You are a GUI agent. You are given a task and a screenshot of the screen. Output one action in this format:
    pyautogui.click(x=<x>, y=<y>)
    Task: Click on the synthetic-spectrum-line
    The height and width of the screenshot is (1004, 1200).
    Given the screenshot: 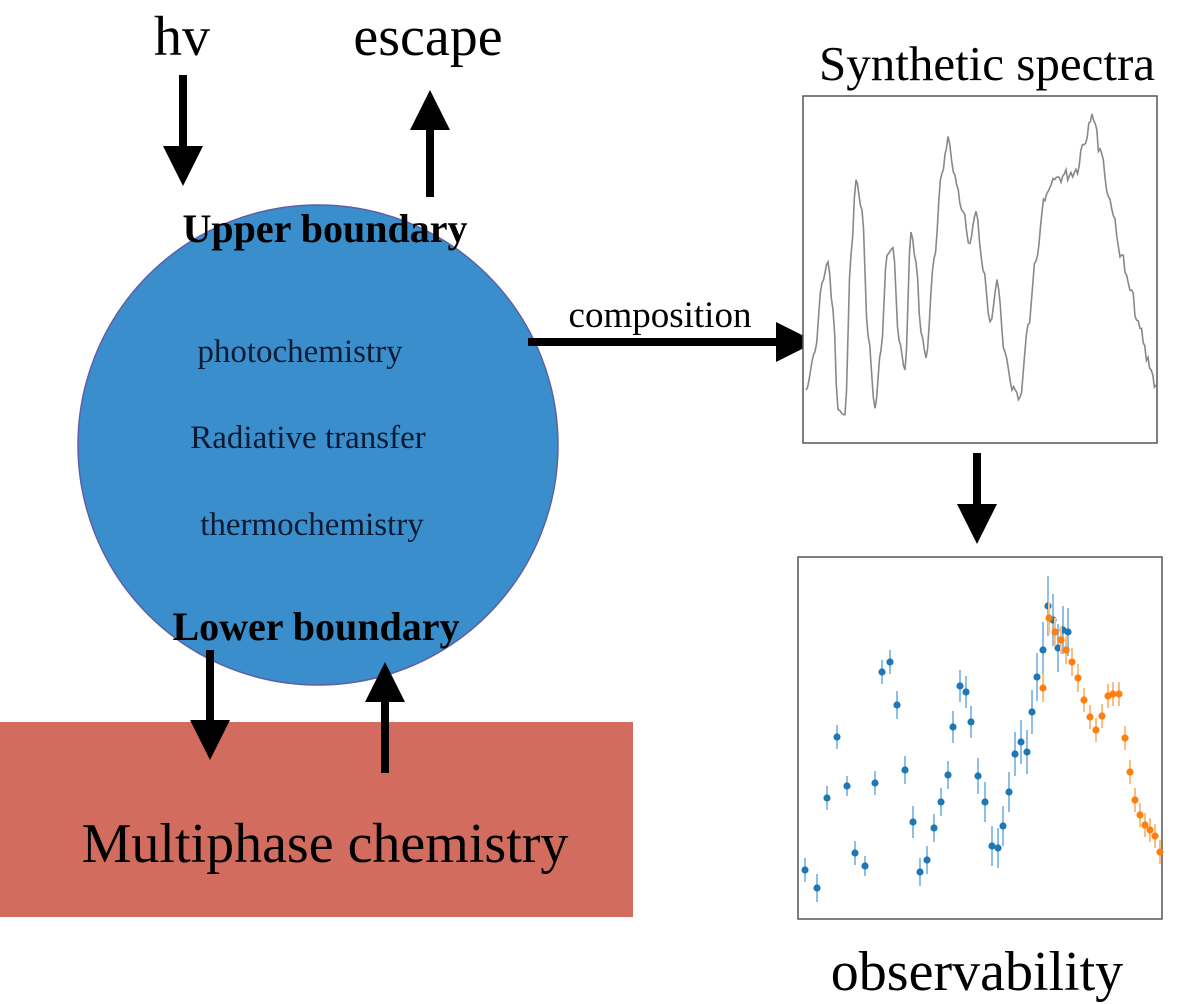 What is the action you would take?
    pyautogui.click(x=981, y=264)
    